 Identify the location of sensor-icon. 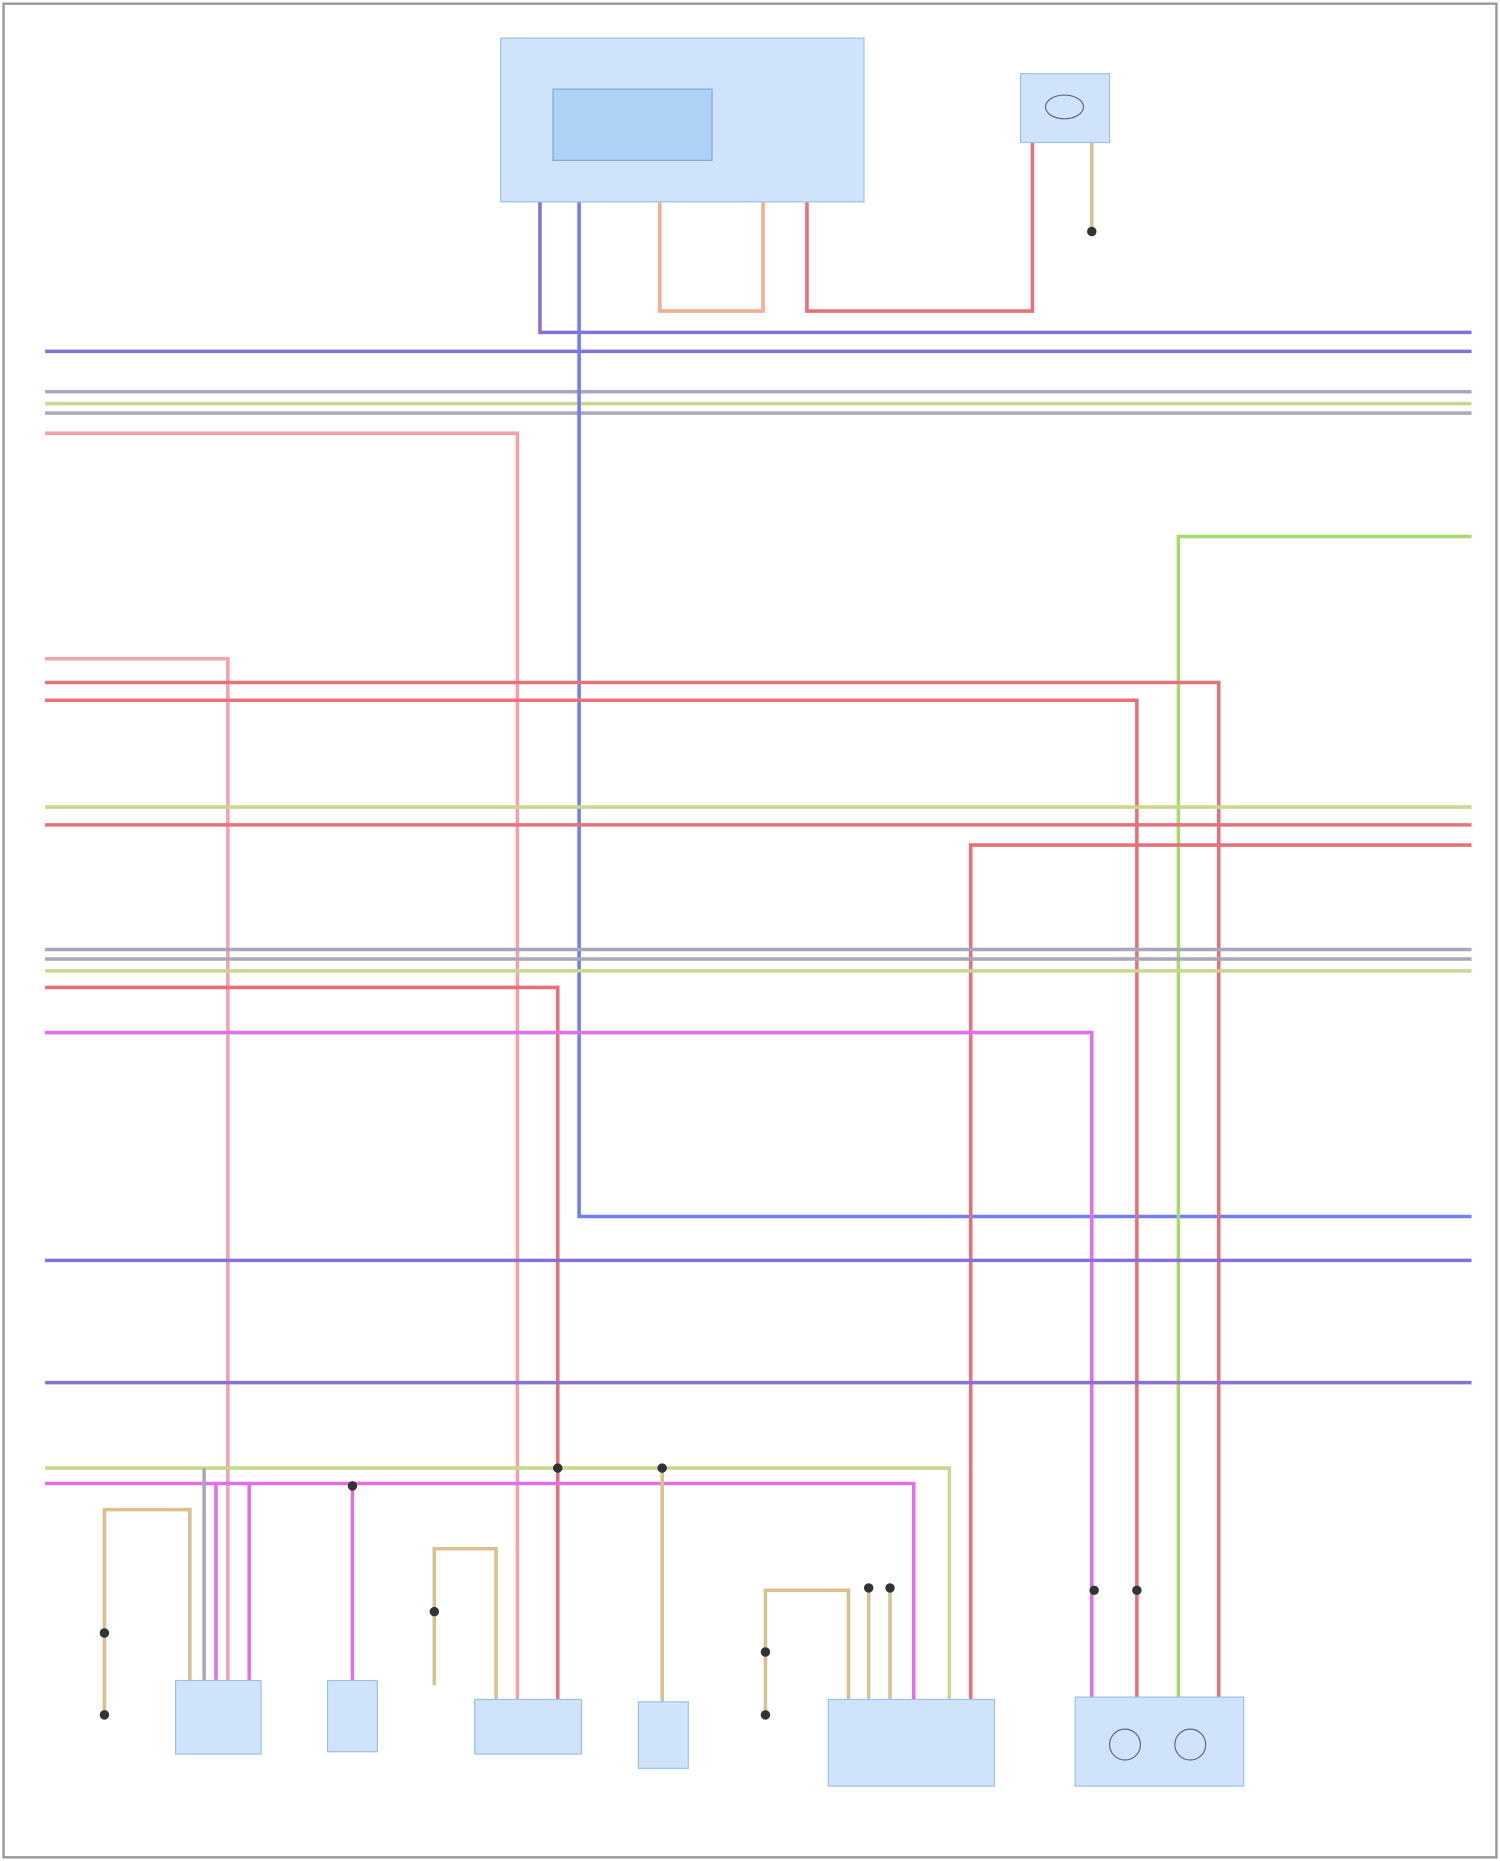
(1064, 107).